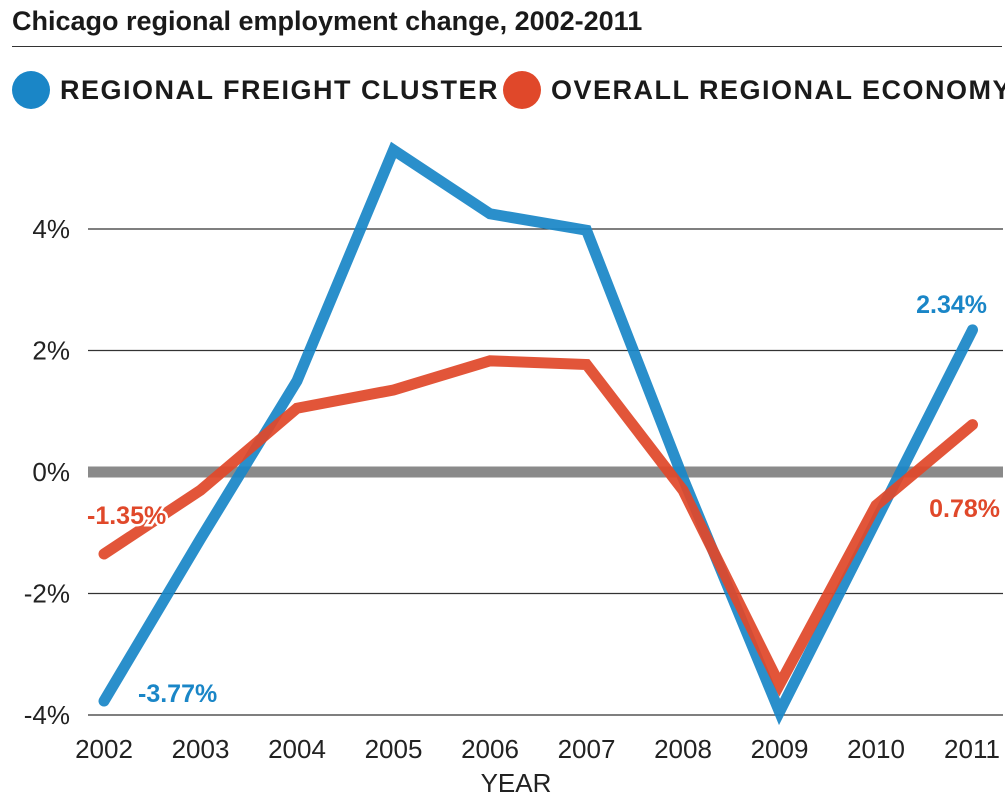 The image size is (1005, 799). Describe the element at coordinates (778, 89) in the screenshot. I see `legend-label-economy: OVERALL REGIONAL ECONOMY` at that location.